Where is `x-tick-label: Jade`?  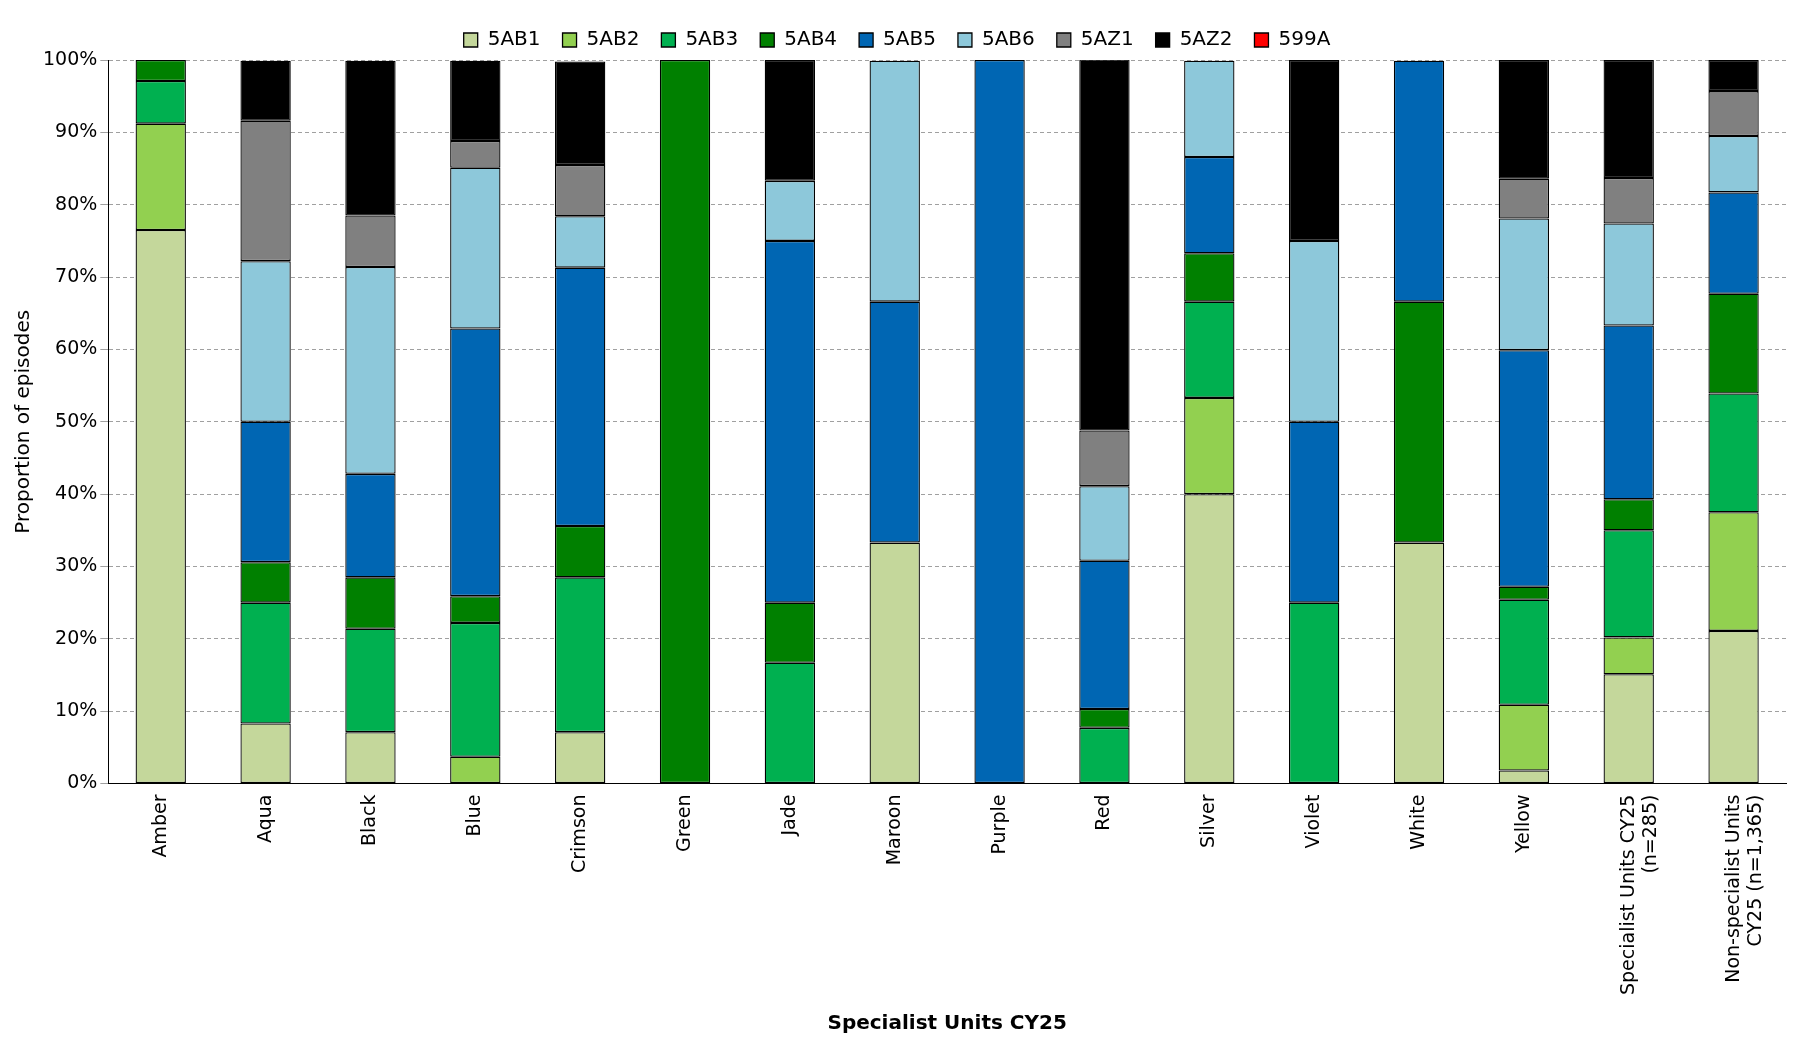 x-tick-label: Jade is located at coordinates (787, 815).